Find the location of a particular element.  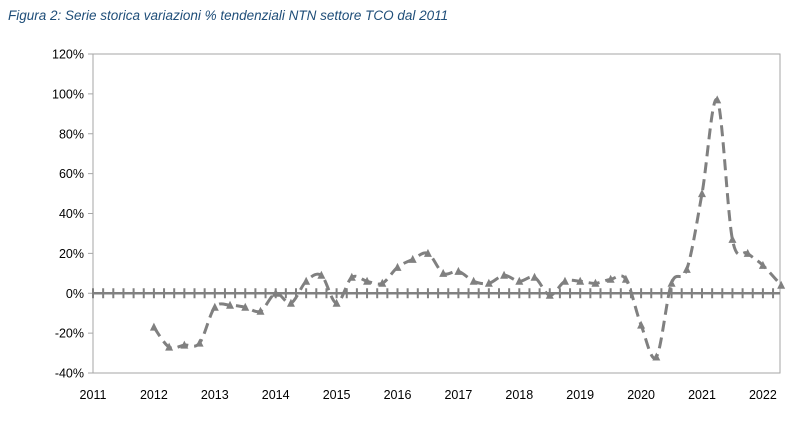

y-tick-label: 120% is located at coordinates (68, 55).